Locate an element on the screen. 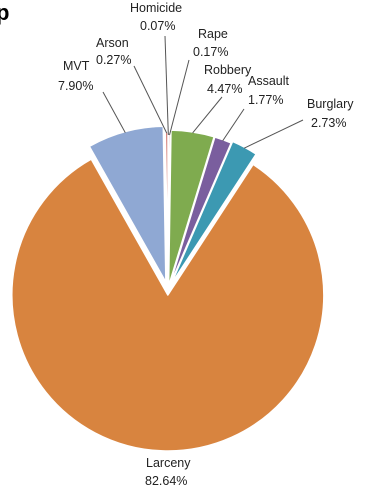 This screenshot has height=491, width=365. label-homicide-name: Homicide is located at coordinates (156, 8).